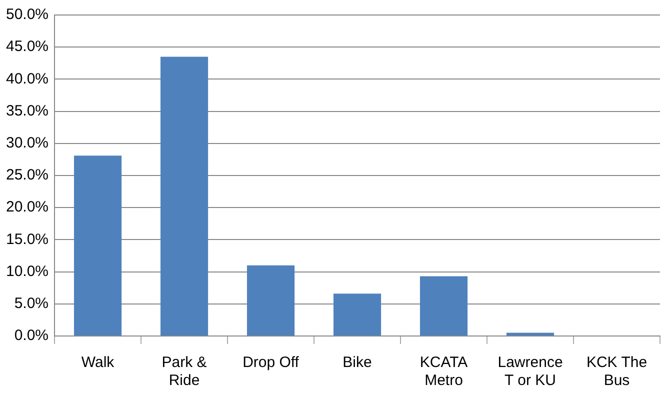 Image resolution: width=668 pixels, height=400 pixels. Describe the element at coordinates (27, 79) in the screenshot. I see `y-tick-label: 40.0%` at that location.